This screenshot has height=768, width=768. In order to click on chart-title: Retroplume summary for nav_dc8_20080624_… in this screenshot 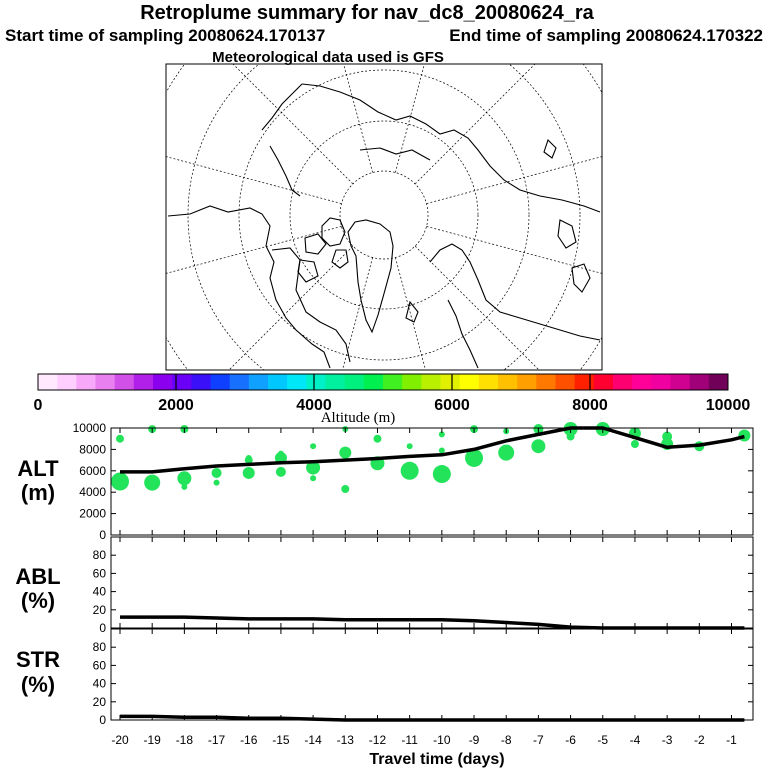, I will do `click(367, 13)`.